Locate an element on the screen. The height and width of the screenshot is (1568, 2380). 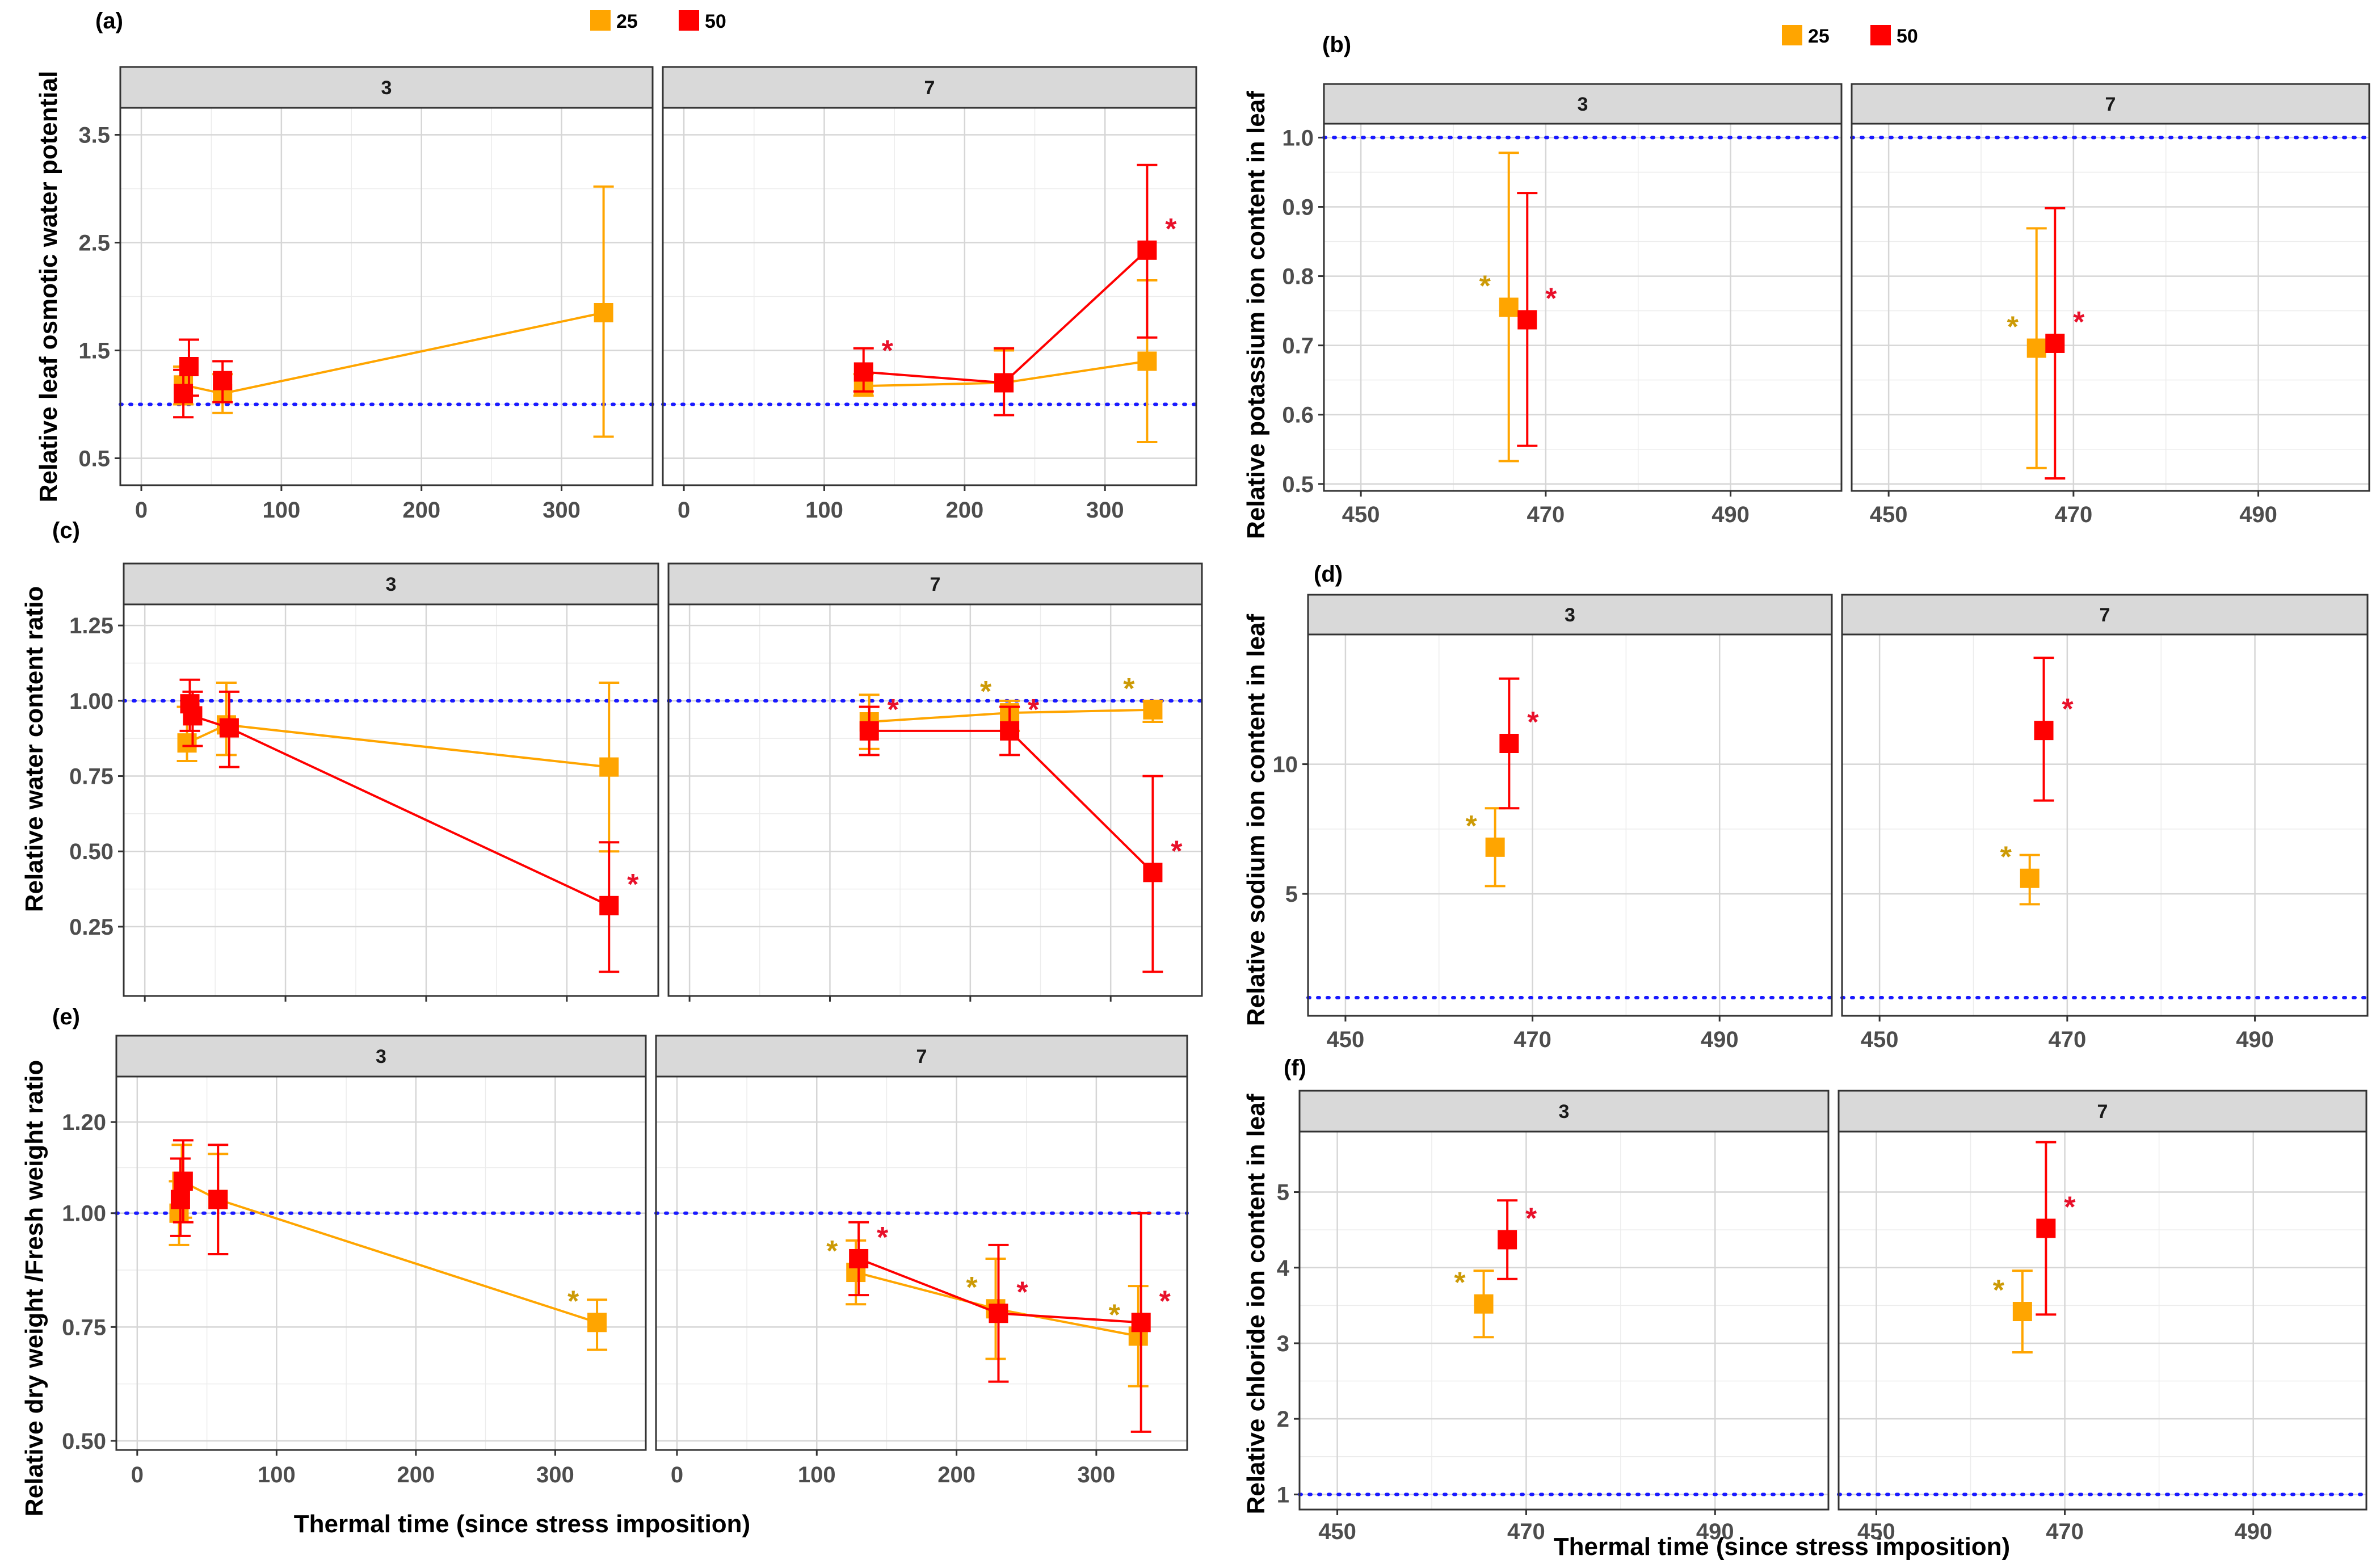
y-tick-label: 3 is located at coordinates (1283, 1343).